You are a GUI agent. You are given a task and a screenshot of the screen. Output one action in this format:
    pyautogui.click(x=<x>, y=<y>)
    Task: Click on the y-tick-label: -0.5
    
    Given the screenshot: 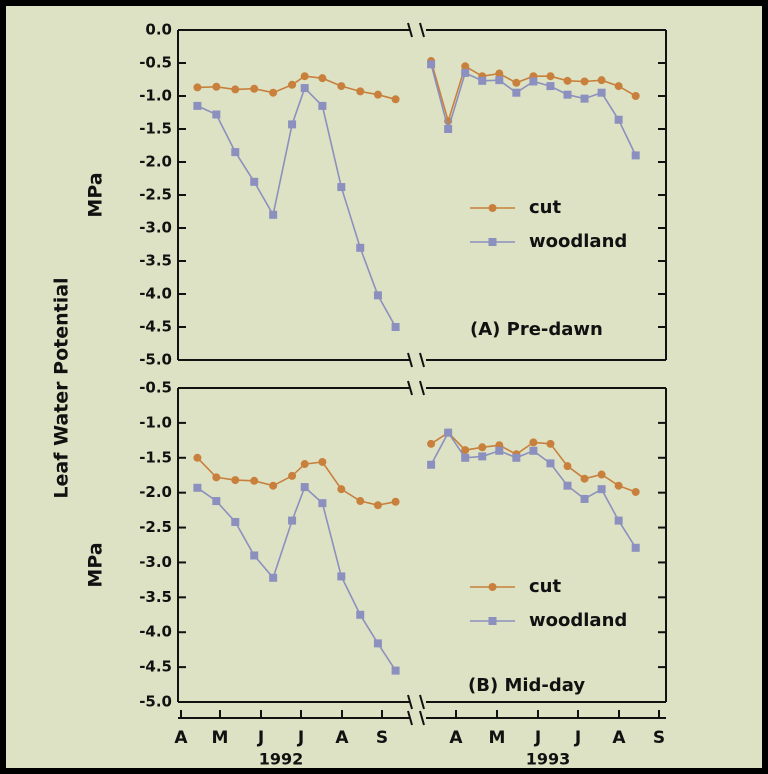 What is the action you would take?
    pyautogui.click(x=155, y=63)
    